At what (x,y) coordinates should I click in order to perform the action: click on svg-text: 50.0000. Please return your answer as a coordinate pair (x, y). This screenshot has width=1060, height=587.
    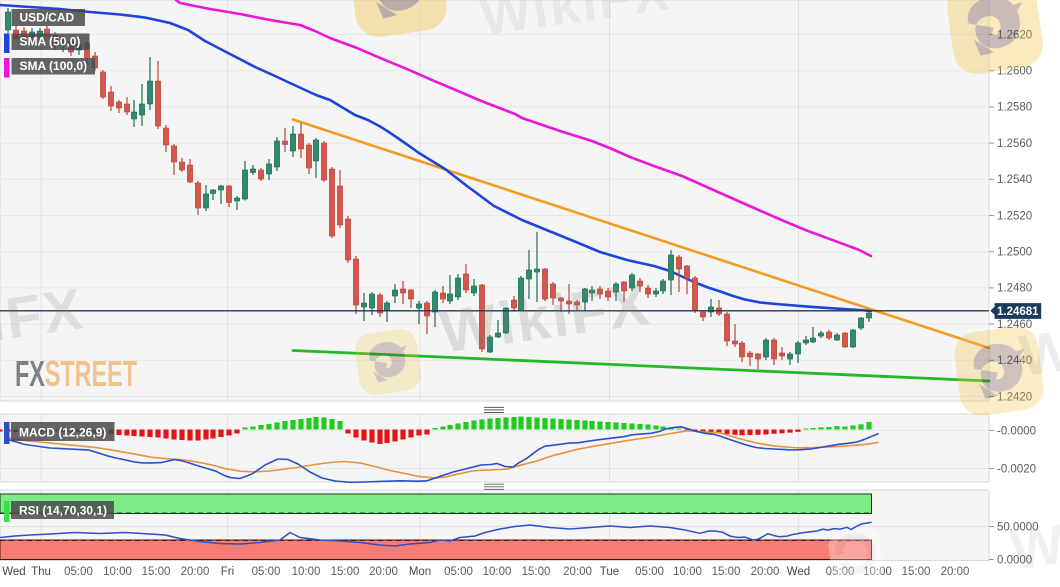
    Looking at the image, I should click on (1018, 527).